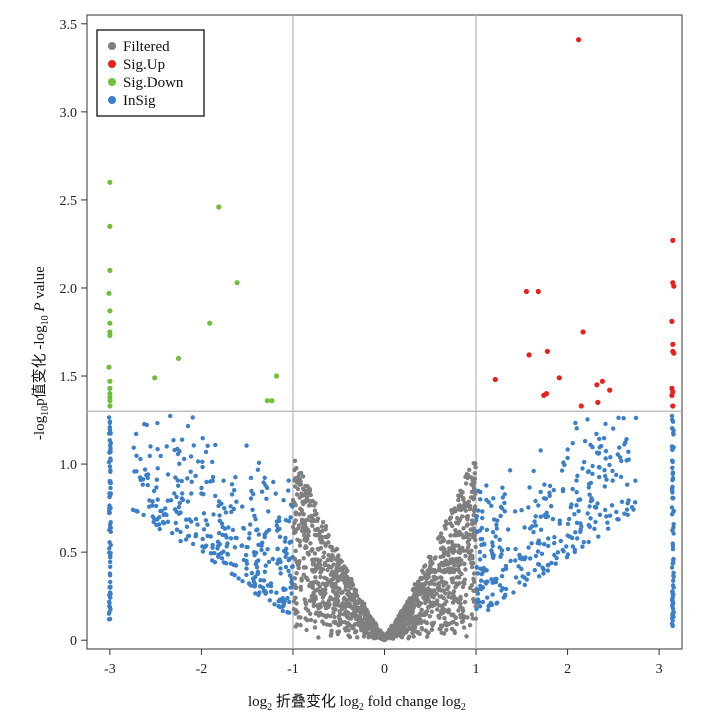 The width and height of the screenshot is (706, 724). Describe the element at coordinates (69, 289) in the screenshot. I see `y-tick-label: 2.0` at that location.